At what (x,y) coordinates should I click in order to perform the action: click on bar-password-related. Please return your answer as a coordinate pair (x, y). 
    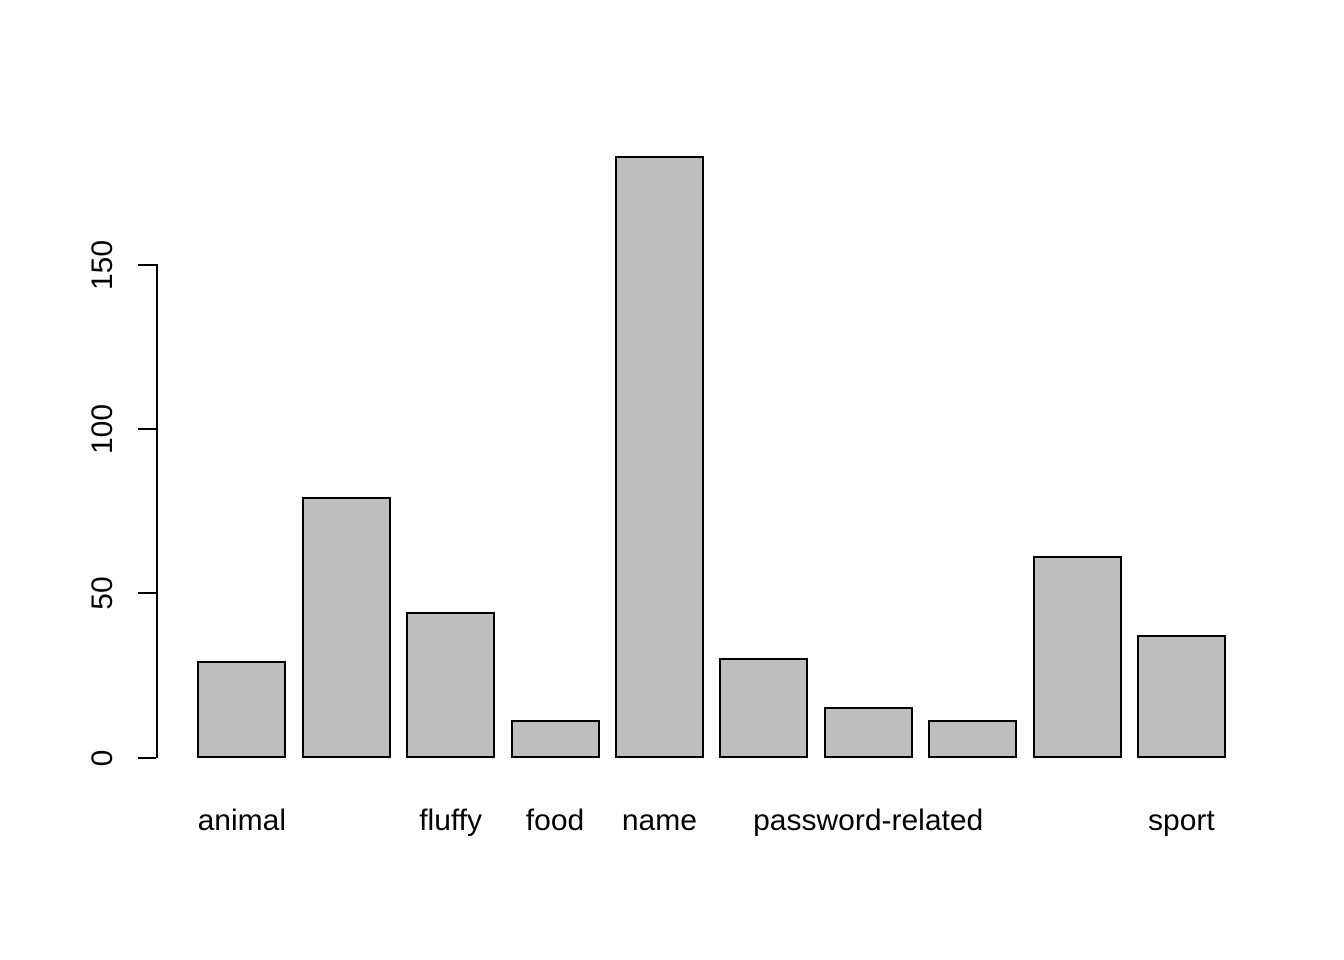
    Looking at the image, I should click on (868, 733).